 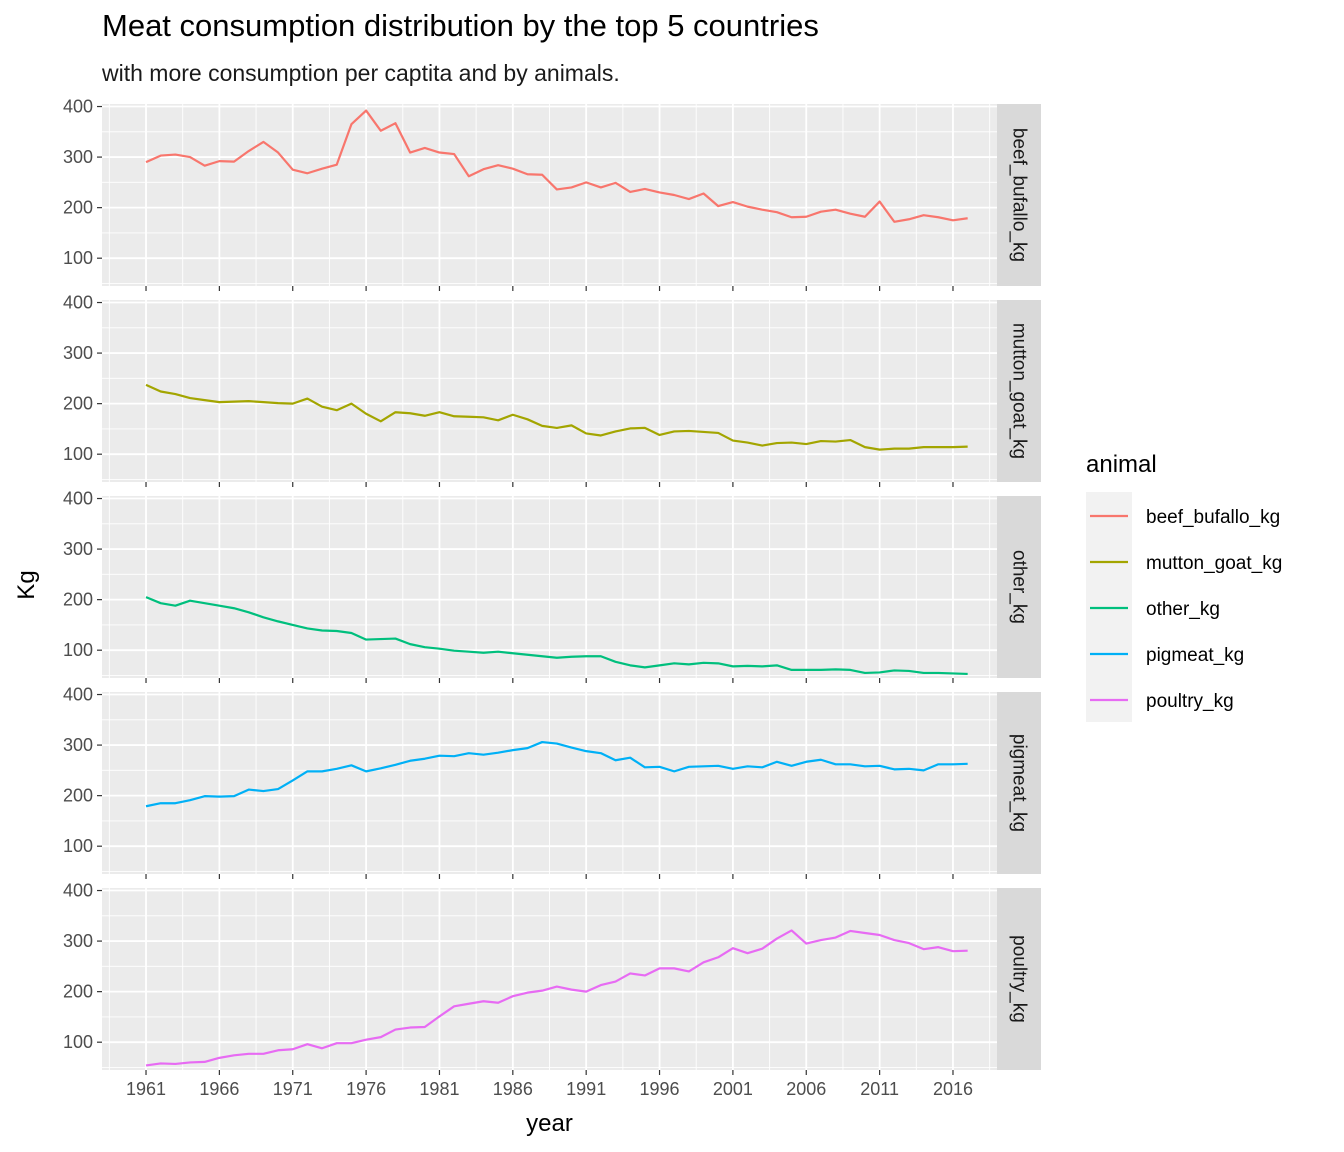 I want to click on legend-label-other_kg: other_kg, so click(x=1183, y=609).